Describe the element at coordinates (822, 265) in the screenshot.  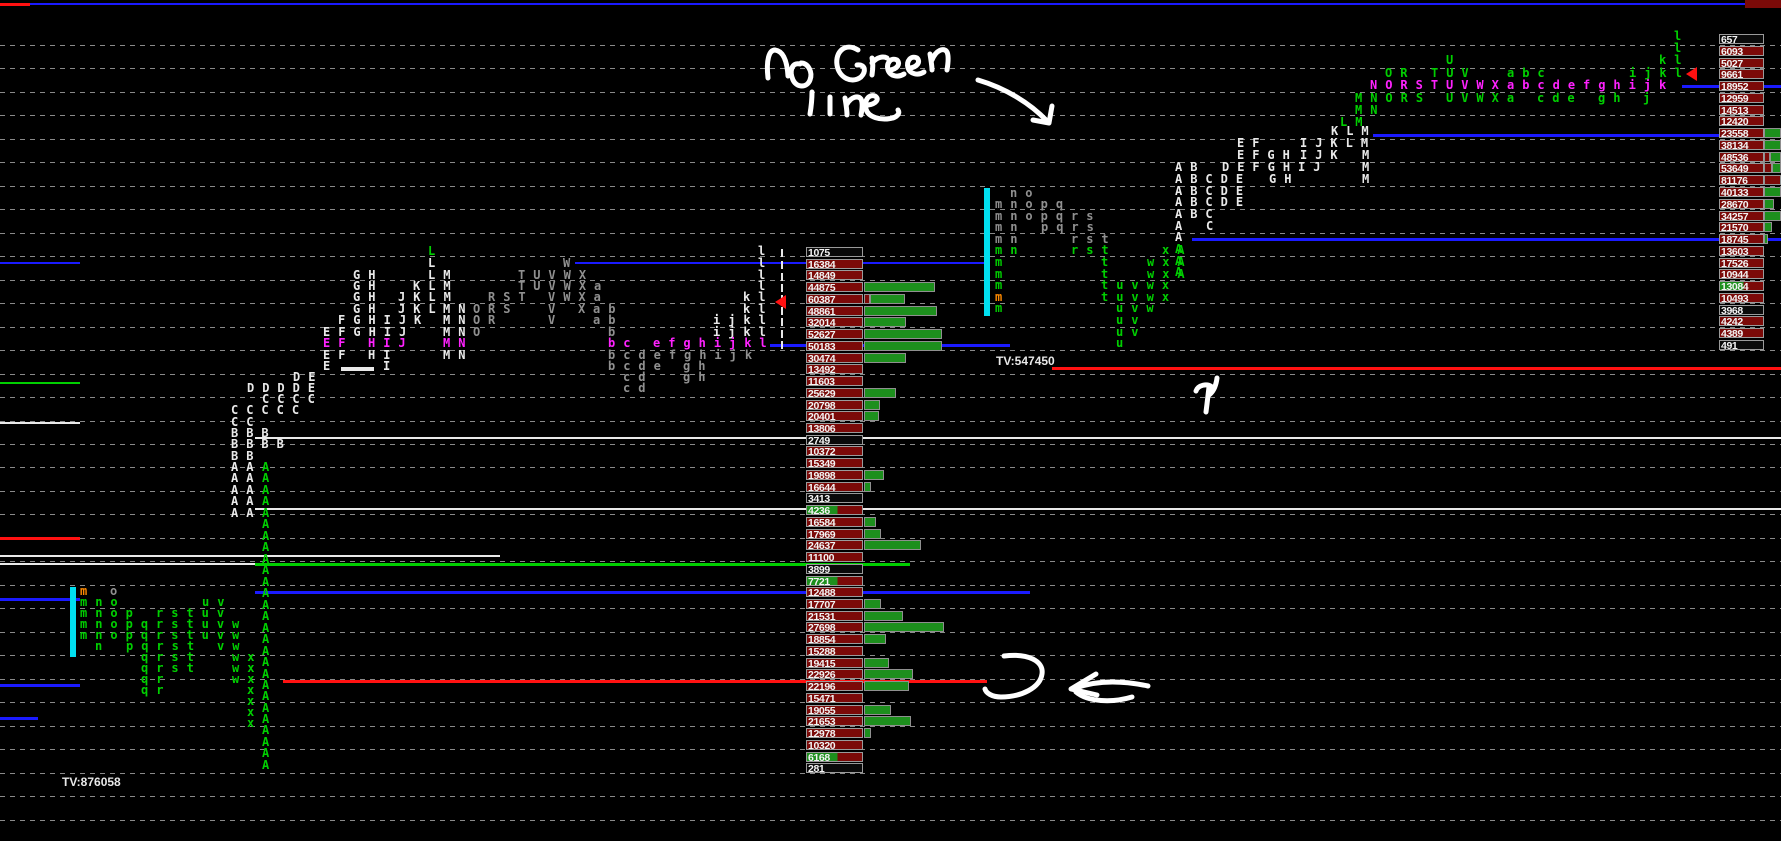
I see `volume-value: 16384` at that location.